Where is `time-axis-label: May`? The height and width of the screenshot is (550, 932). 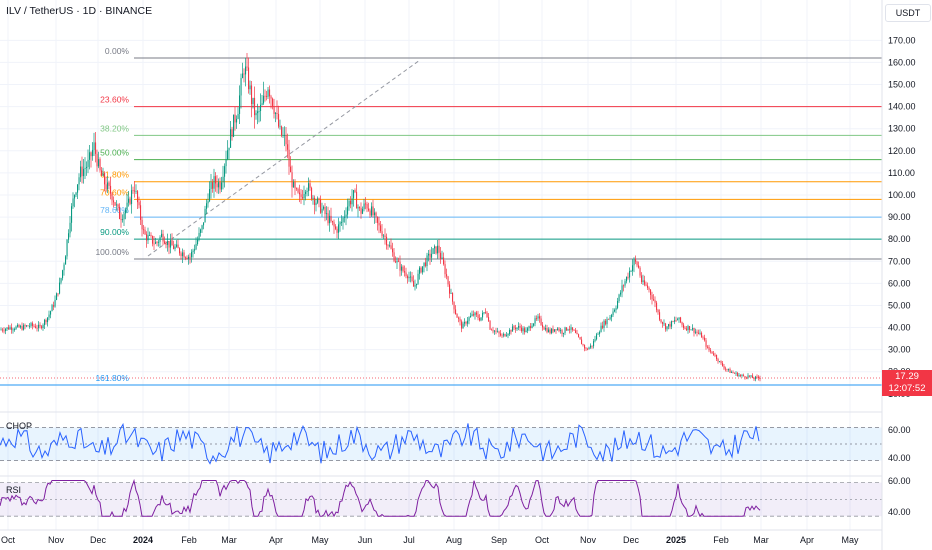
time-axis-label: May is located at coordinates (850, 540).